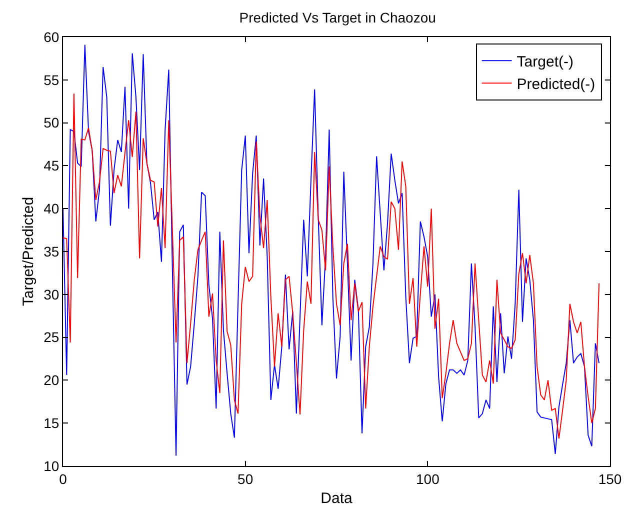 The image size is (637, 511). I want to click on y-tick-label: 50, so click(52, 122).